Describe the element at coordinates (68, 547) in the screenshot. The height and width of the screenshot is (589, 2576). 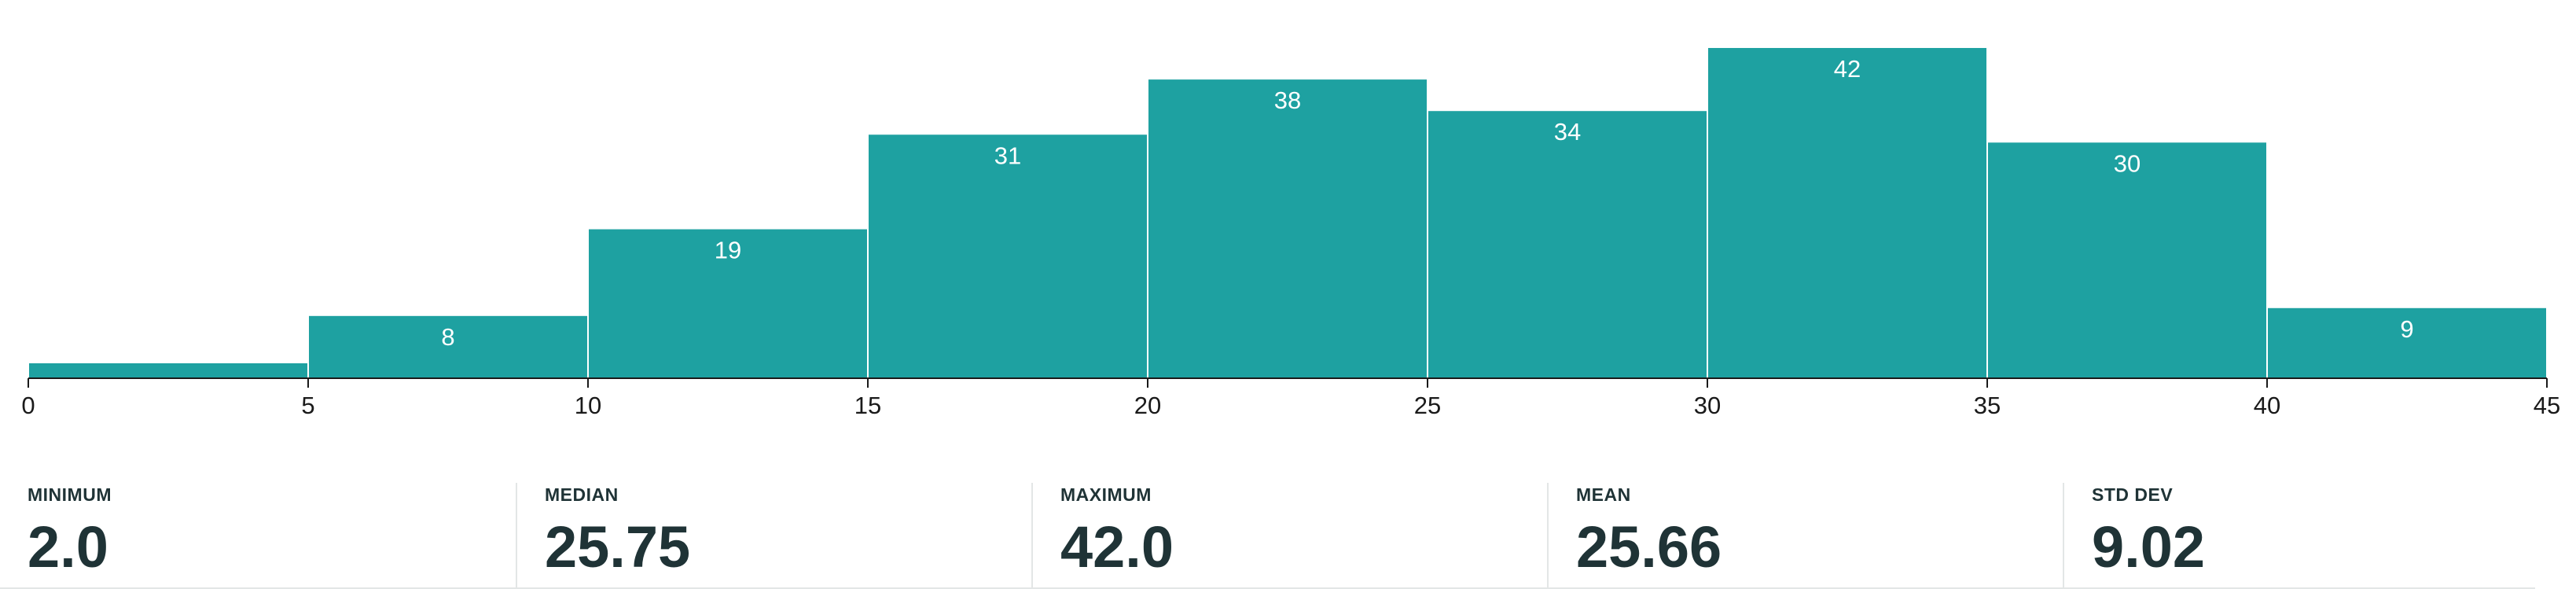
I see `stat-value: 2.0` at that location.